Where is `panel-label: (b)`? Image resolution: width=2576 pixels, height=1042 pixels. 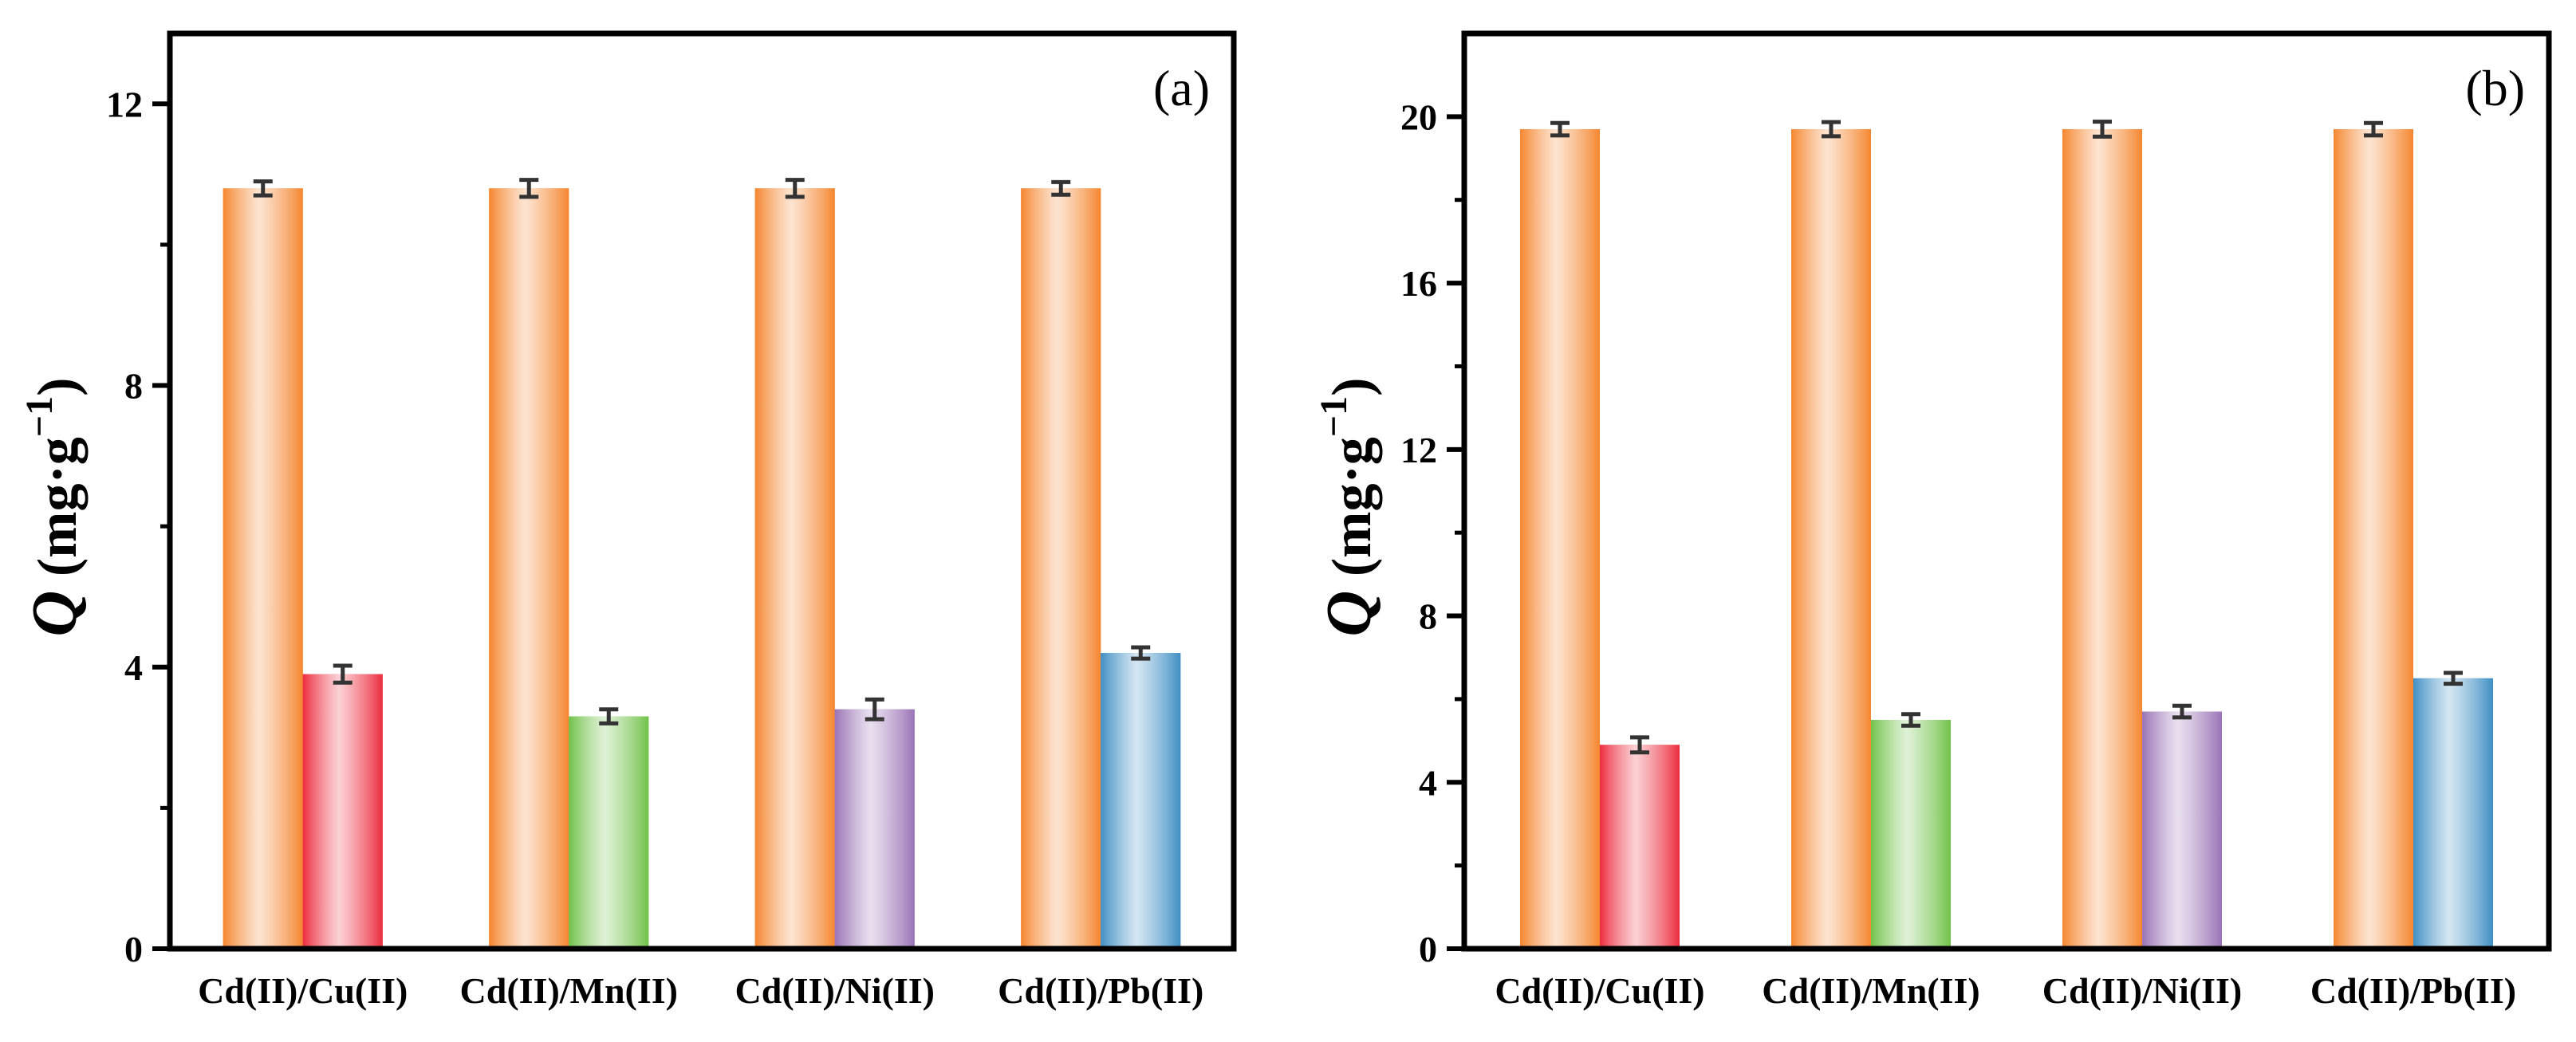
panel-label: (b) is located at coordinates (2495, 88).